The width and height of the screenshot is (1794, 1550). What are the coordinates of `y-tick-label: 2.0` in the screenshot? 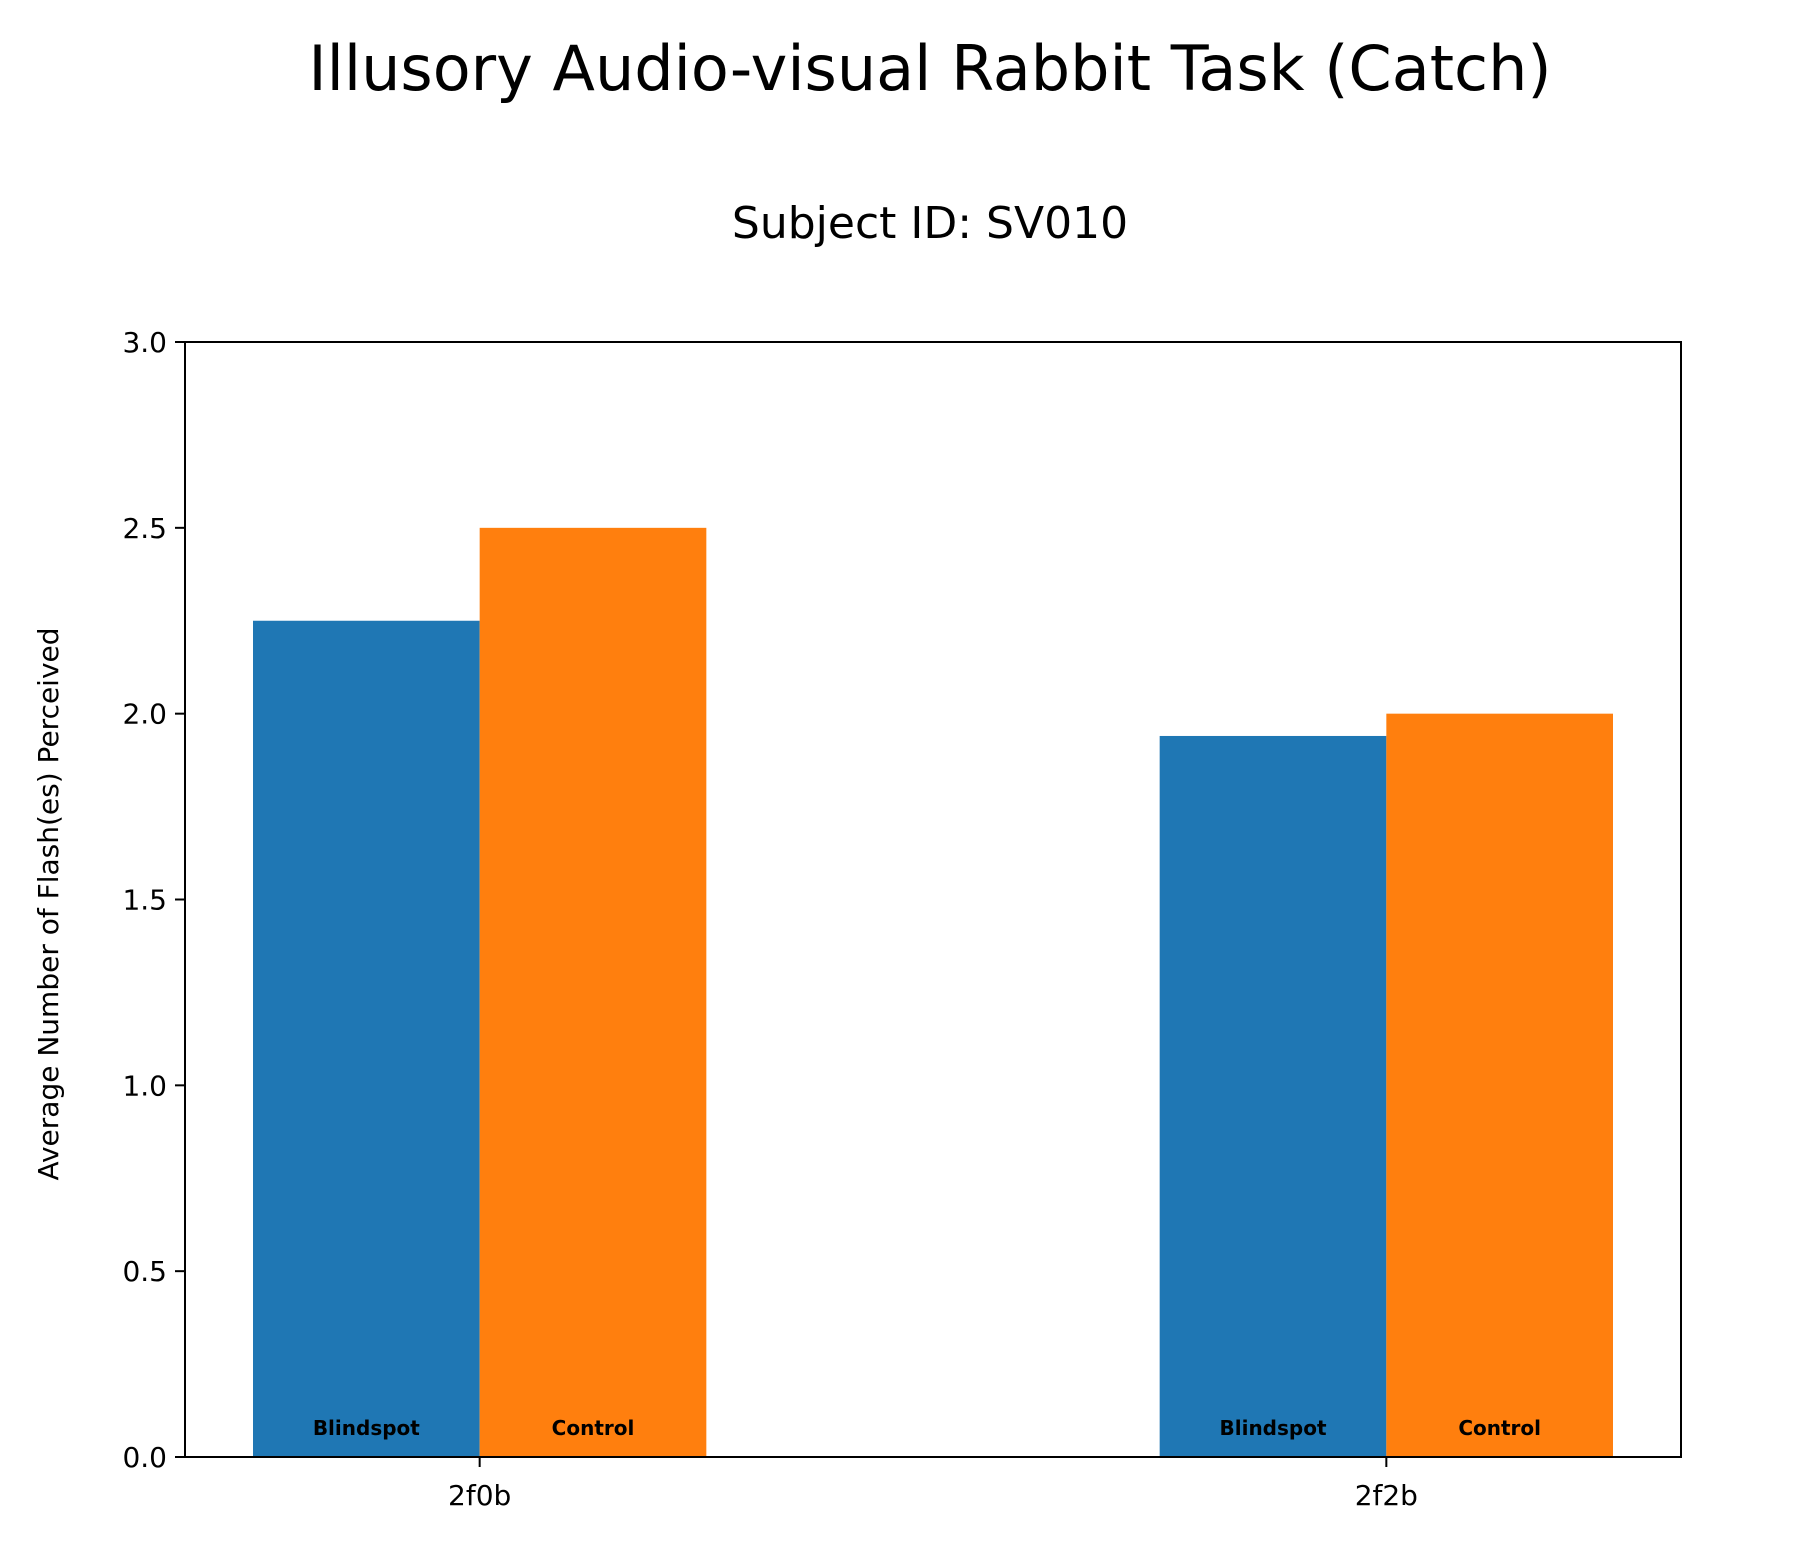 It's located at (144, 714).